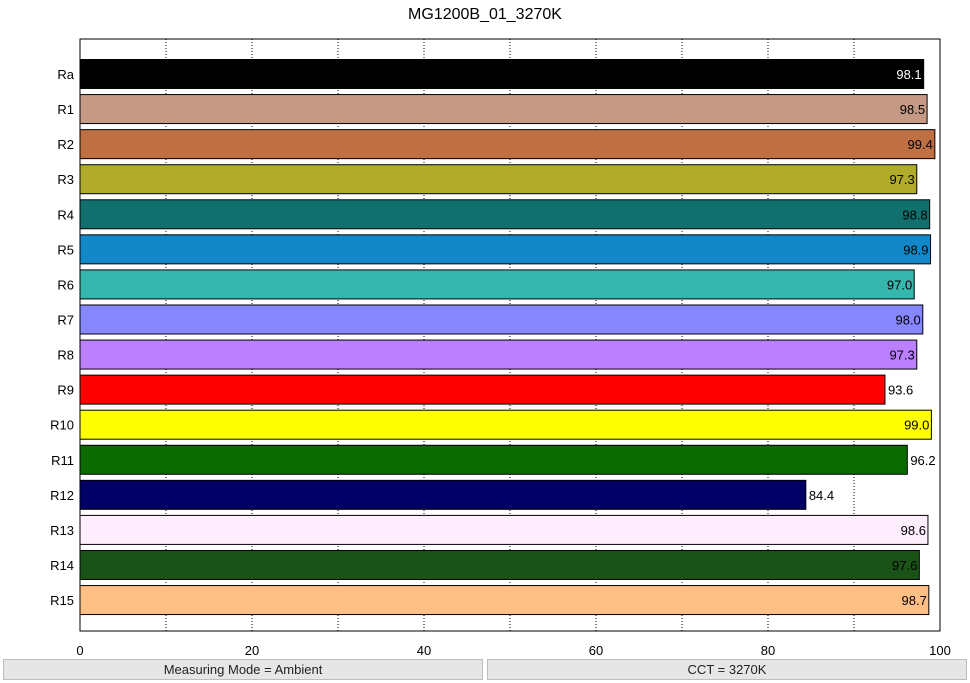  I want to click on value-label: 98.8, so click(914, 214).